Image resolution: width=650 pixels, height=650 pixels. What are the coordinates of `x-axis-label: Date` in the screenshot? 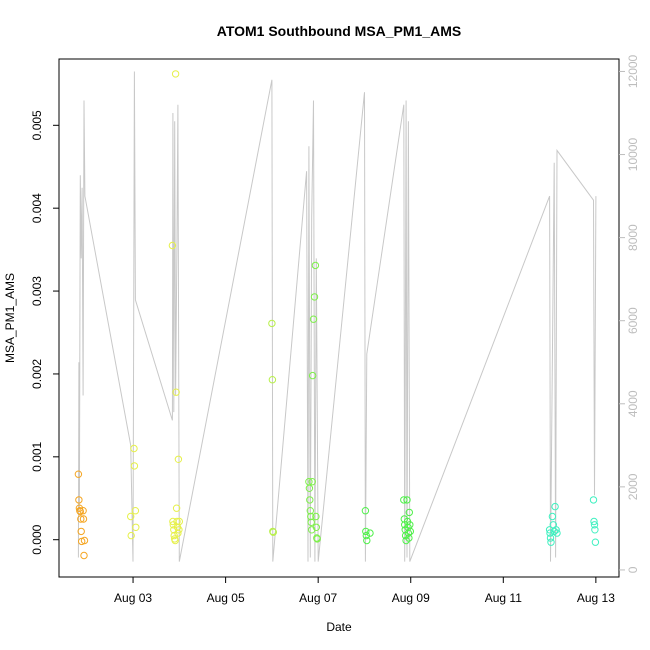 It's located at (339, 627).